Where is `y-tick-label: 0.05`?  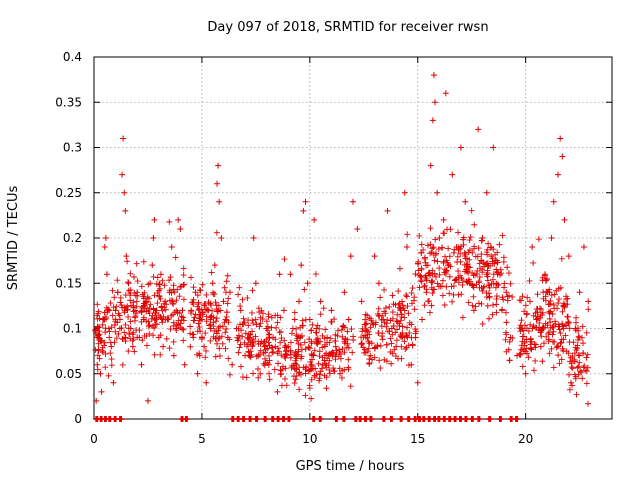 y-tick-label: 0.05 is located at coordinates (68, 374).